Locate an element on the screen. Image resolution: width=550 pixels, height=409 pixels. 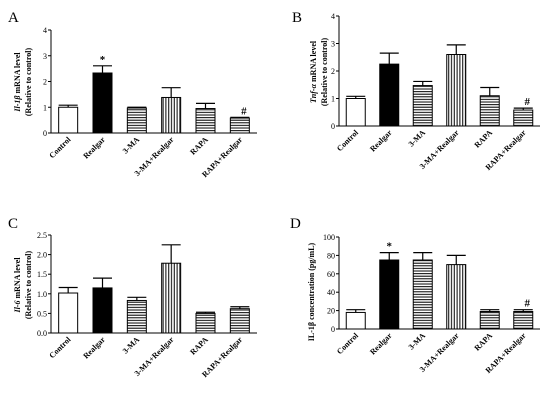
y-tick-label: 60 is located at coordinates (331, 274).